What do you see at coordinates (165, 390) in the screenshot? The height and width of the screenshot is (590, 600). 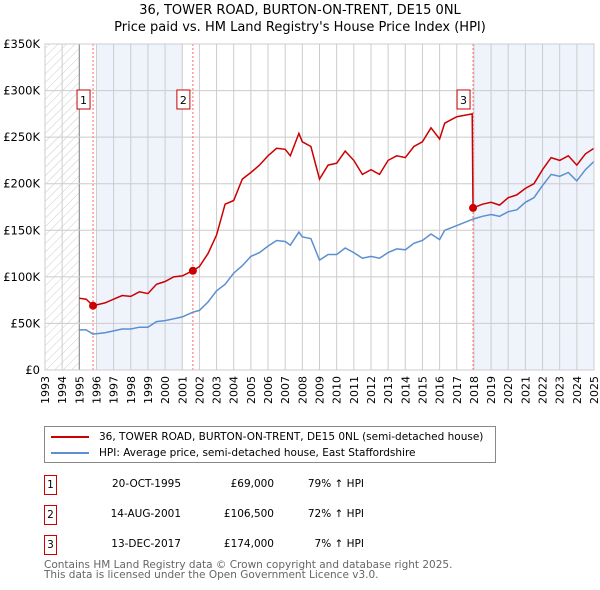 I see `x-tick-label: 2000` at bounding box center [165, 390].